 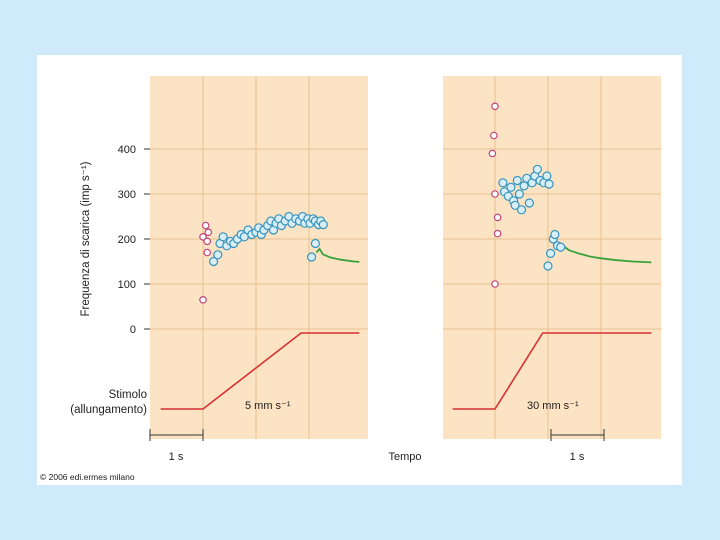 I want to click on y-axis-label: Frequenza di scarica (imp s⁻¹), so click(x=86, y=238).